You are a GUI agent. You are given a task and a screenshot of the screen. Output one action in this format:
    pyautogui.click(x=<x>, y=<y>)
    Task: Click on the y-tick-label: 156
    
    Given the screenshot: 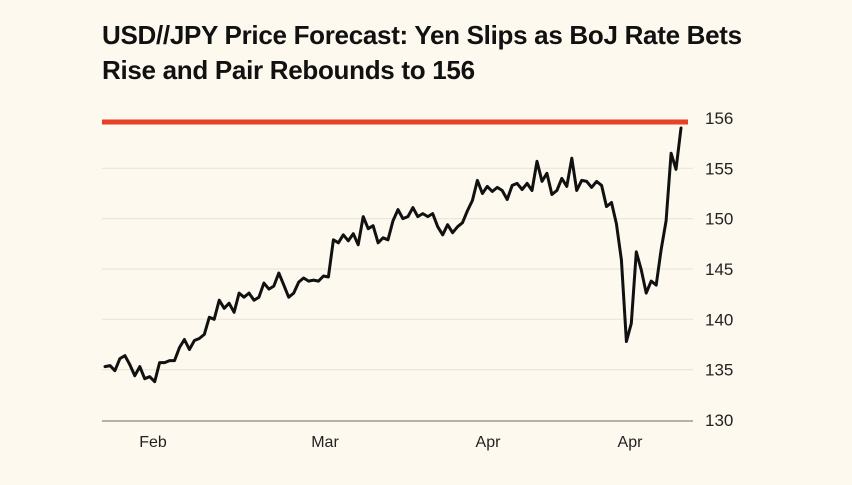 What is the action you would take?
    pyautogui.click(x=719, y=118)
    